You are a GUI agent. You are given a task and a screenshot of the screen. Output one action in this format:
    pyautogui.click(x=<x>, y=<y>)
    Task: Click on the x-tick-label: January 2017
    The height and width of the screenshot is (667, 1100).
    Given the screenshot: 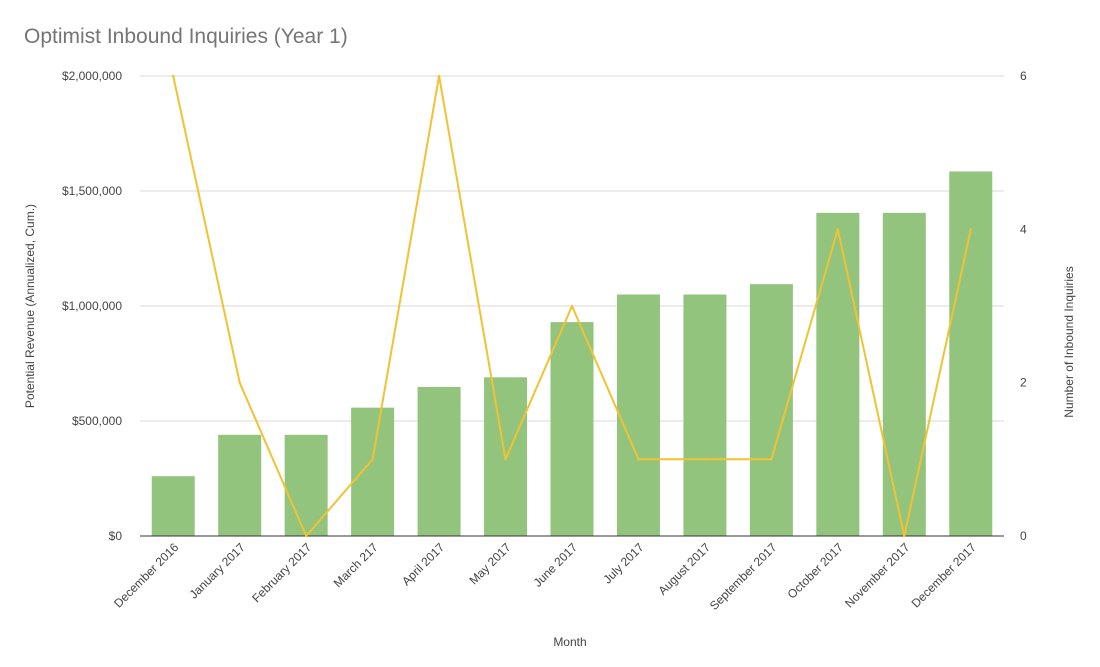 What is the action you would take?
    pyautogui.click(x=217, y=571)
    